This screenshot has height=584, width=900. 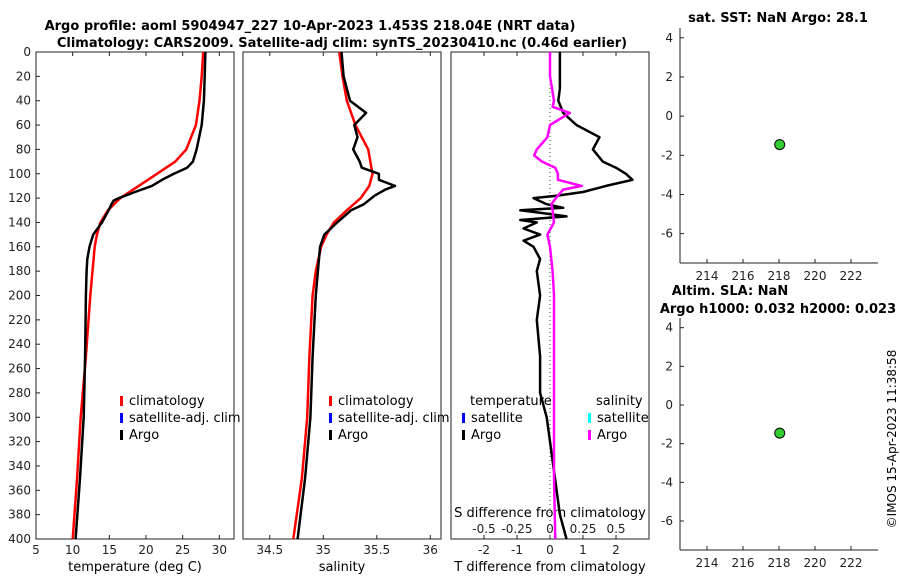 I want to click on temperature-legend-climatology-swatch, so click(x=121, y=401).